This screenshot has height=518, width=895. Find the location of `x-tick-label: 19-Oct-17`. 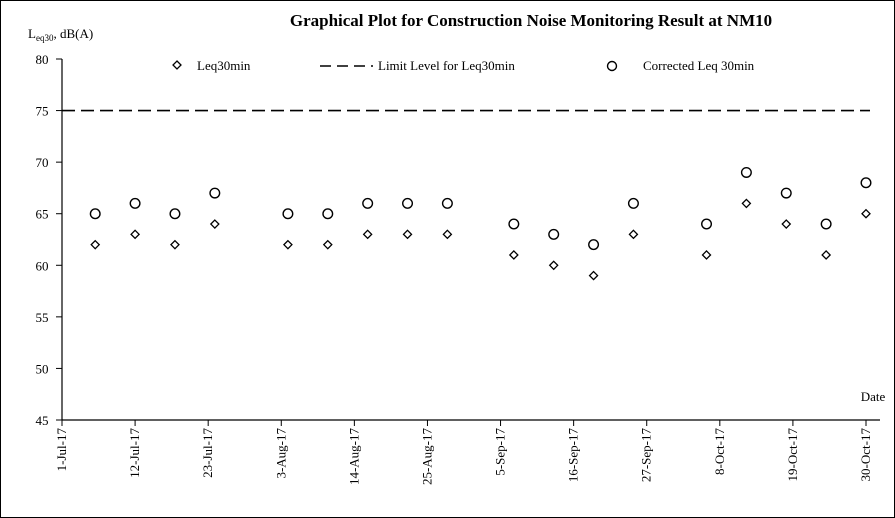

x-tick-label: 19-Oct-17 is located at coordinates (792, 455).